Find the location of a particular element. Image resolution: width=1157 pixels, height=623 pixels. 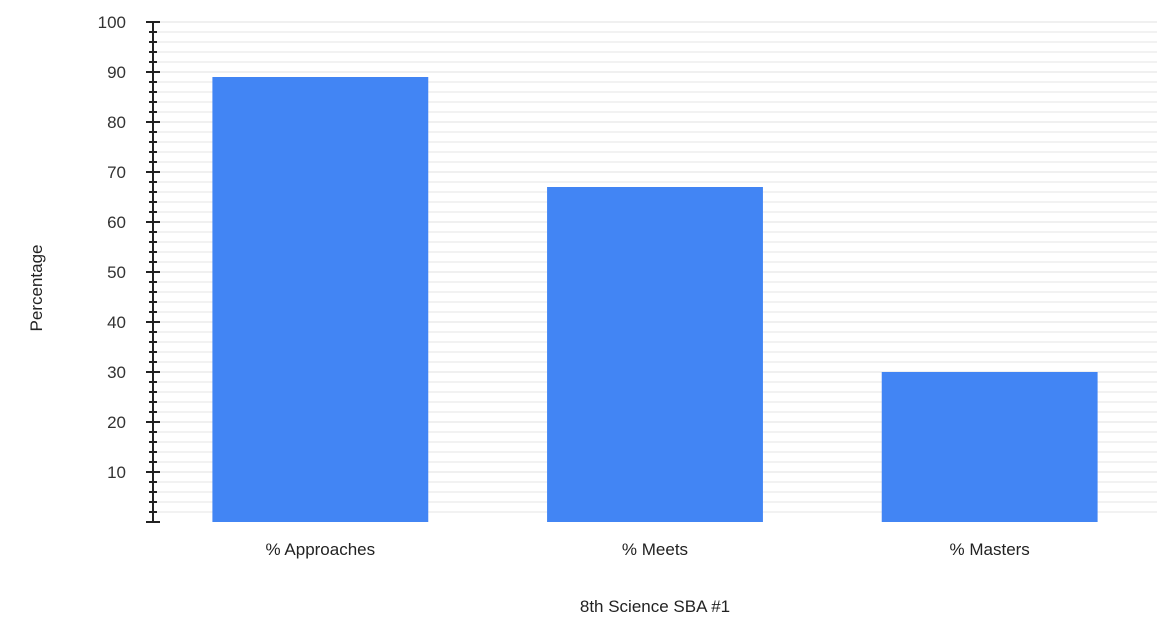

x-category-label: % Approaches is located at coordinates (321, 549).